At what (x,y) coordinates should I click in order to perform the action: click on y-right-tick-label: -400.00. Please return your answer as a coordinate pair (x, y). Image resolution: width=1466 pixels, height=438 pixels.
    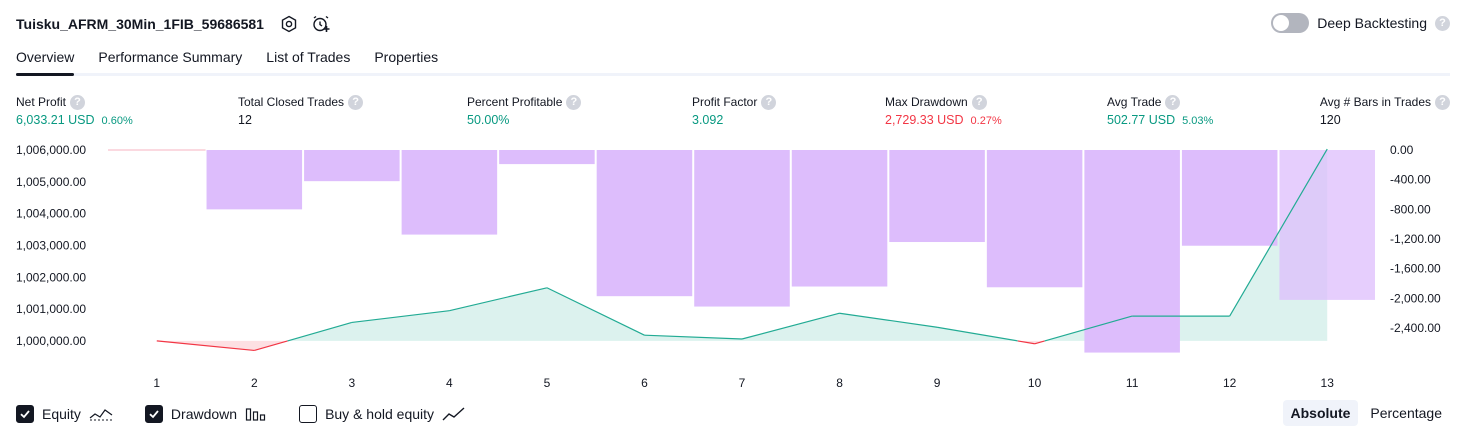
    Looking at the image, I should click on (1410, 180).